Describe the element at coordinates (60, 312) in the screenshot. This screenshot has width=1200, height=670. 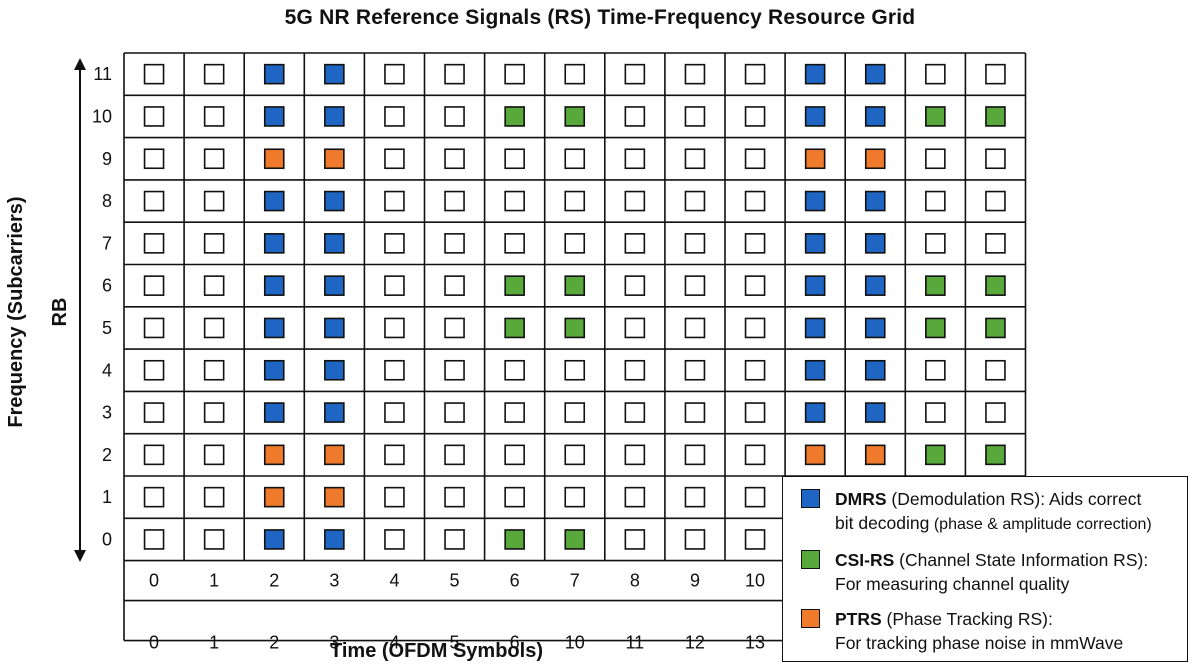
I see `y-axis-label-rb: RB` at that location.